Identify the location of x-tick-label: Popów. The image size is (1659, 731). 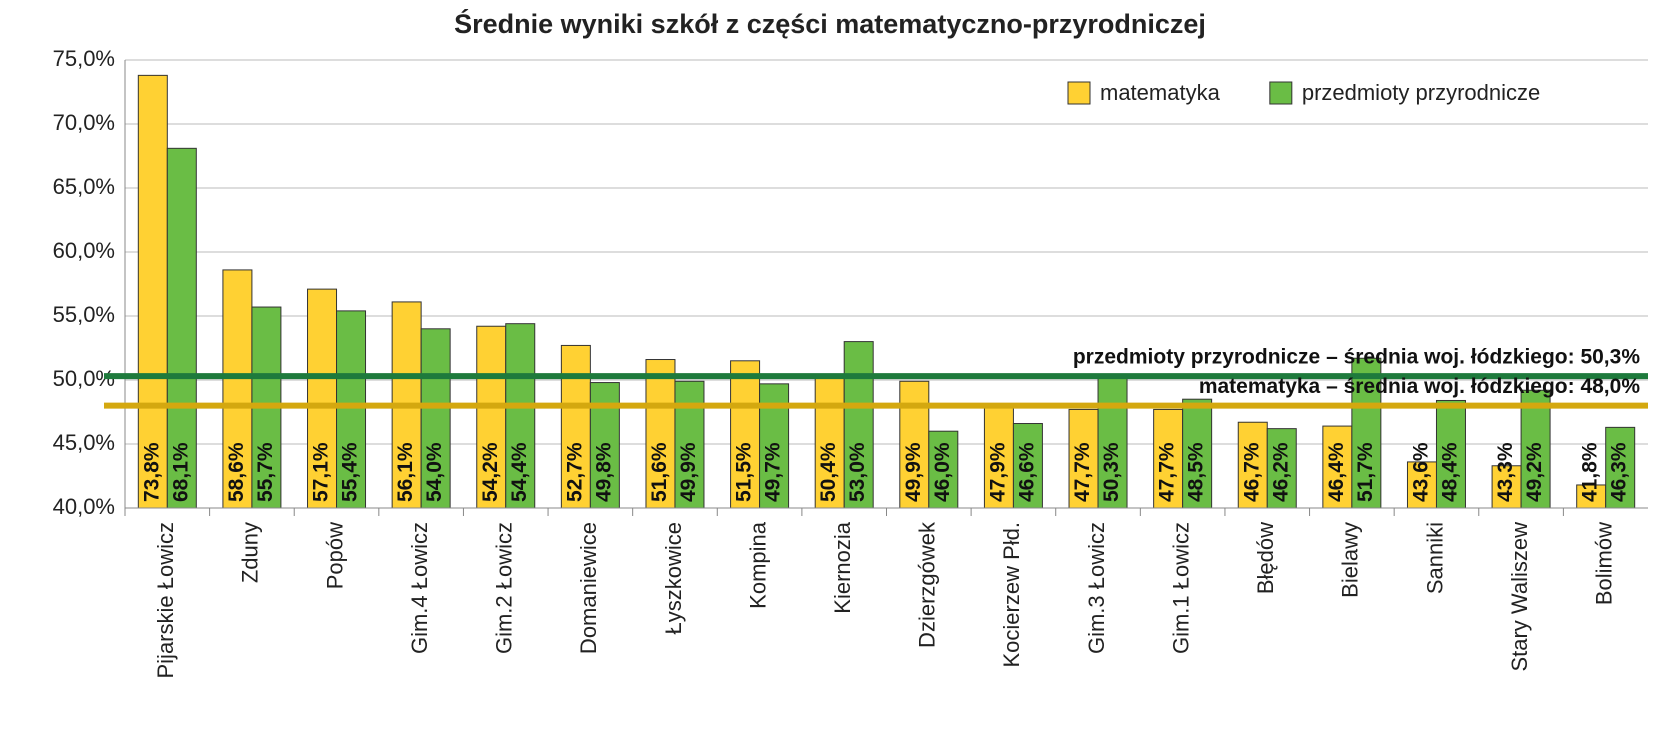
(334, 555).